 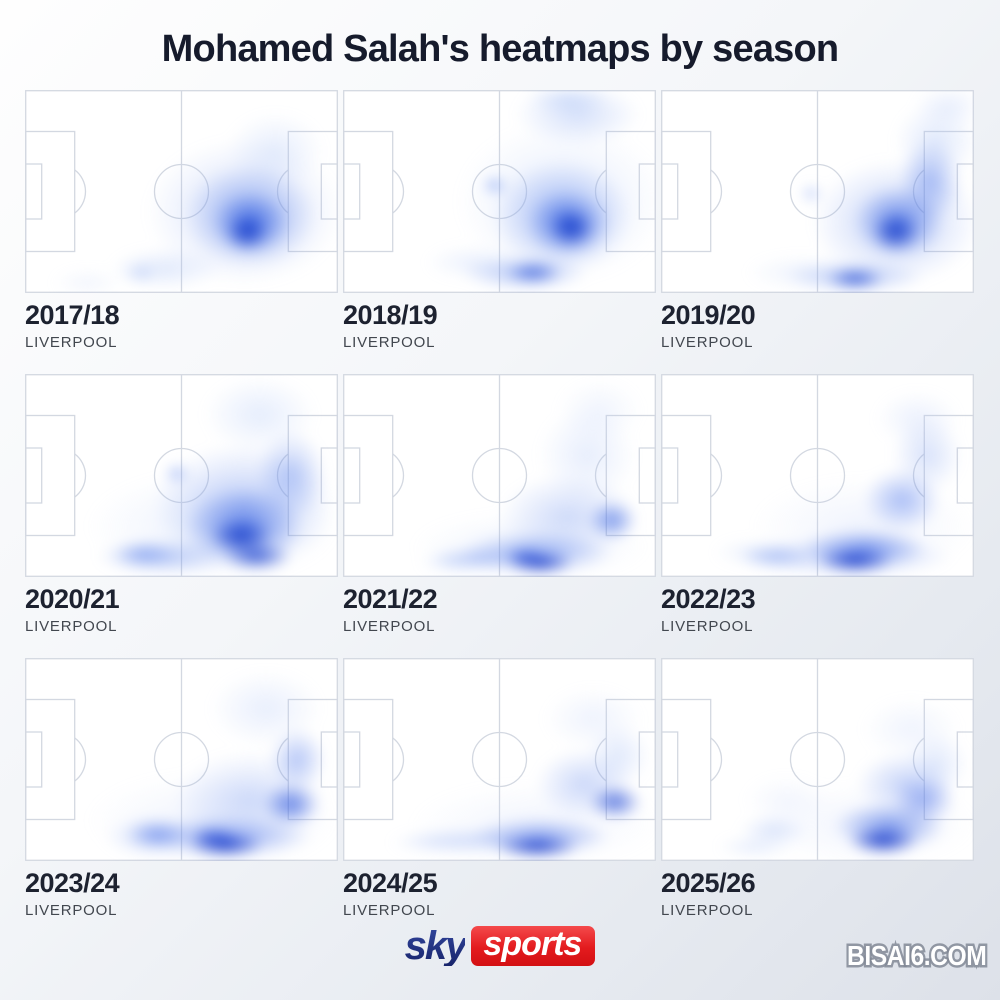 What do you see at coordinates (708, 599) in the screenshot?
I see `season-label: 2022/23` at bounding box center [708, 599].